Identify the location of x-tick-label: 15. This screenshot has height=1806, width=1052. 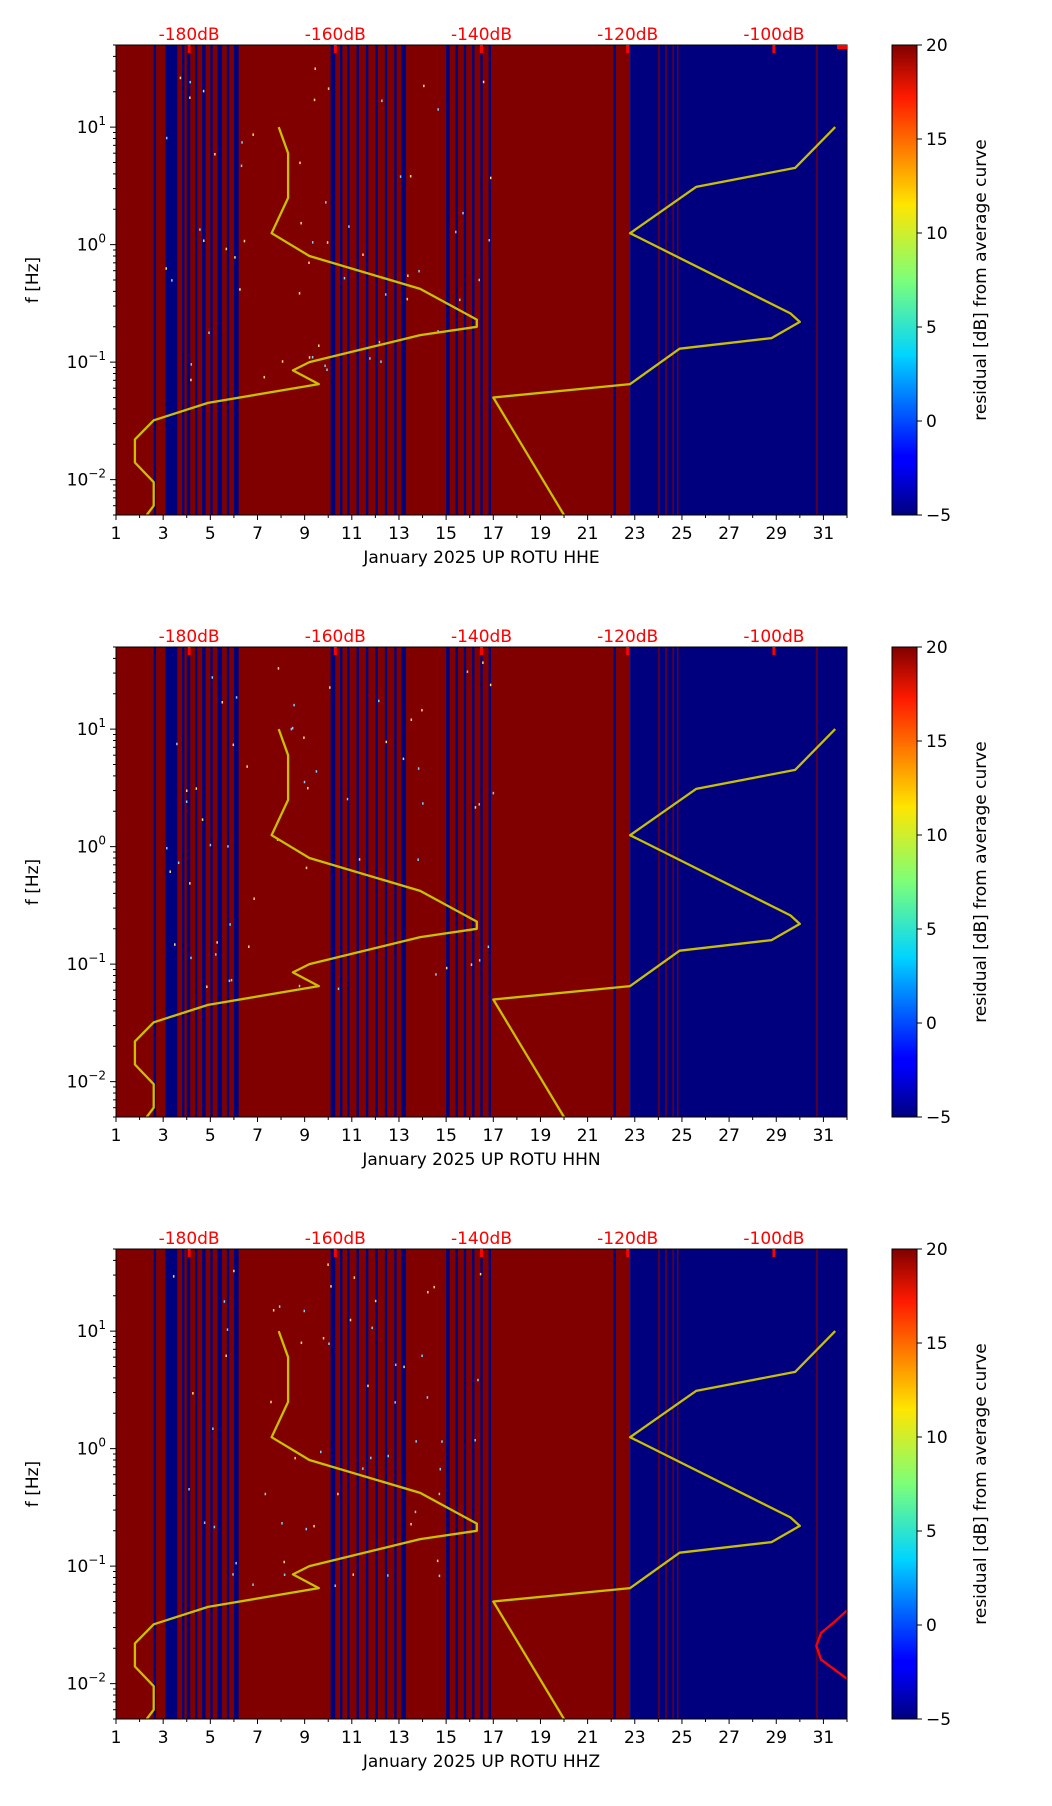
(446, 1136).